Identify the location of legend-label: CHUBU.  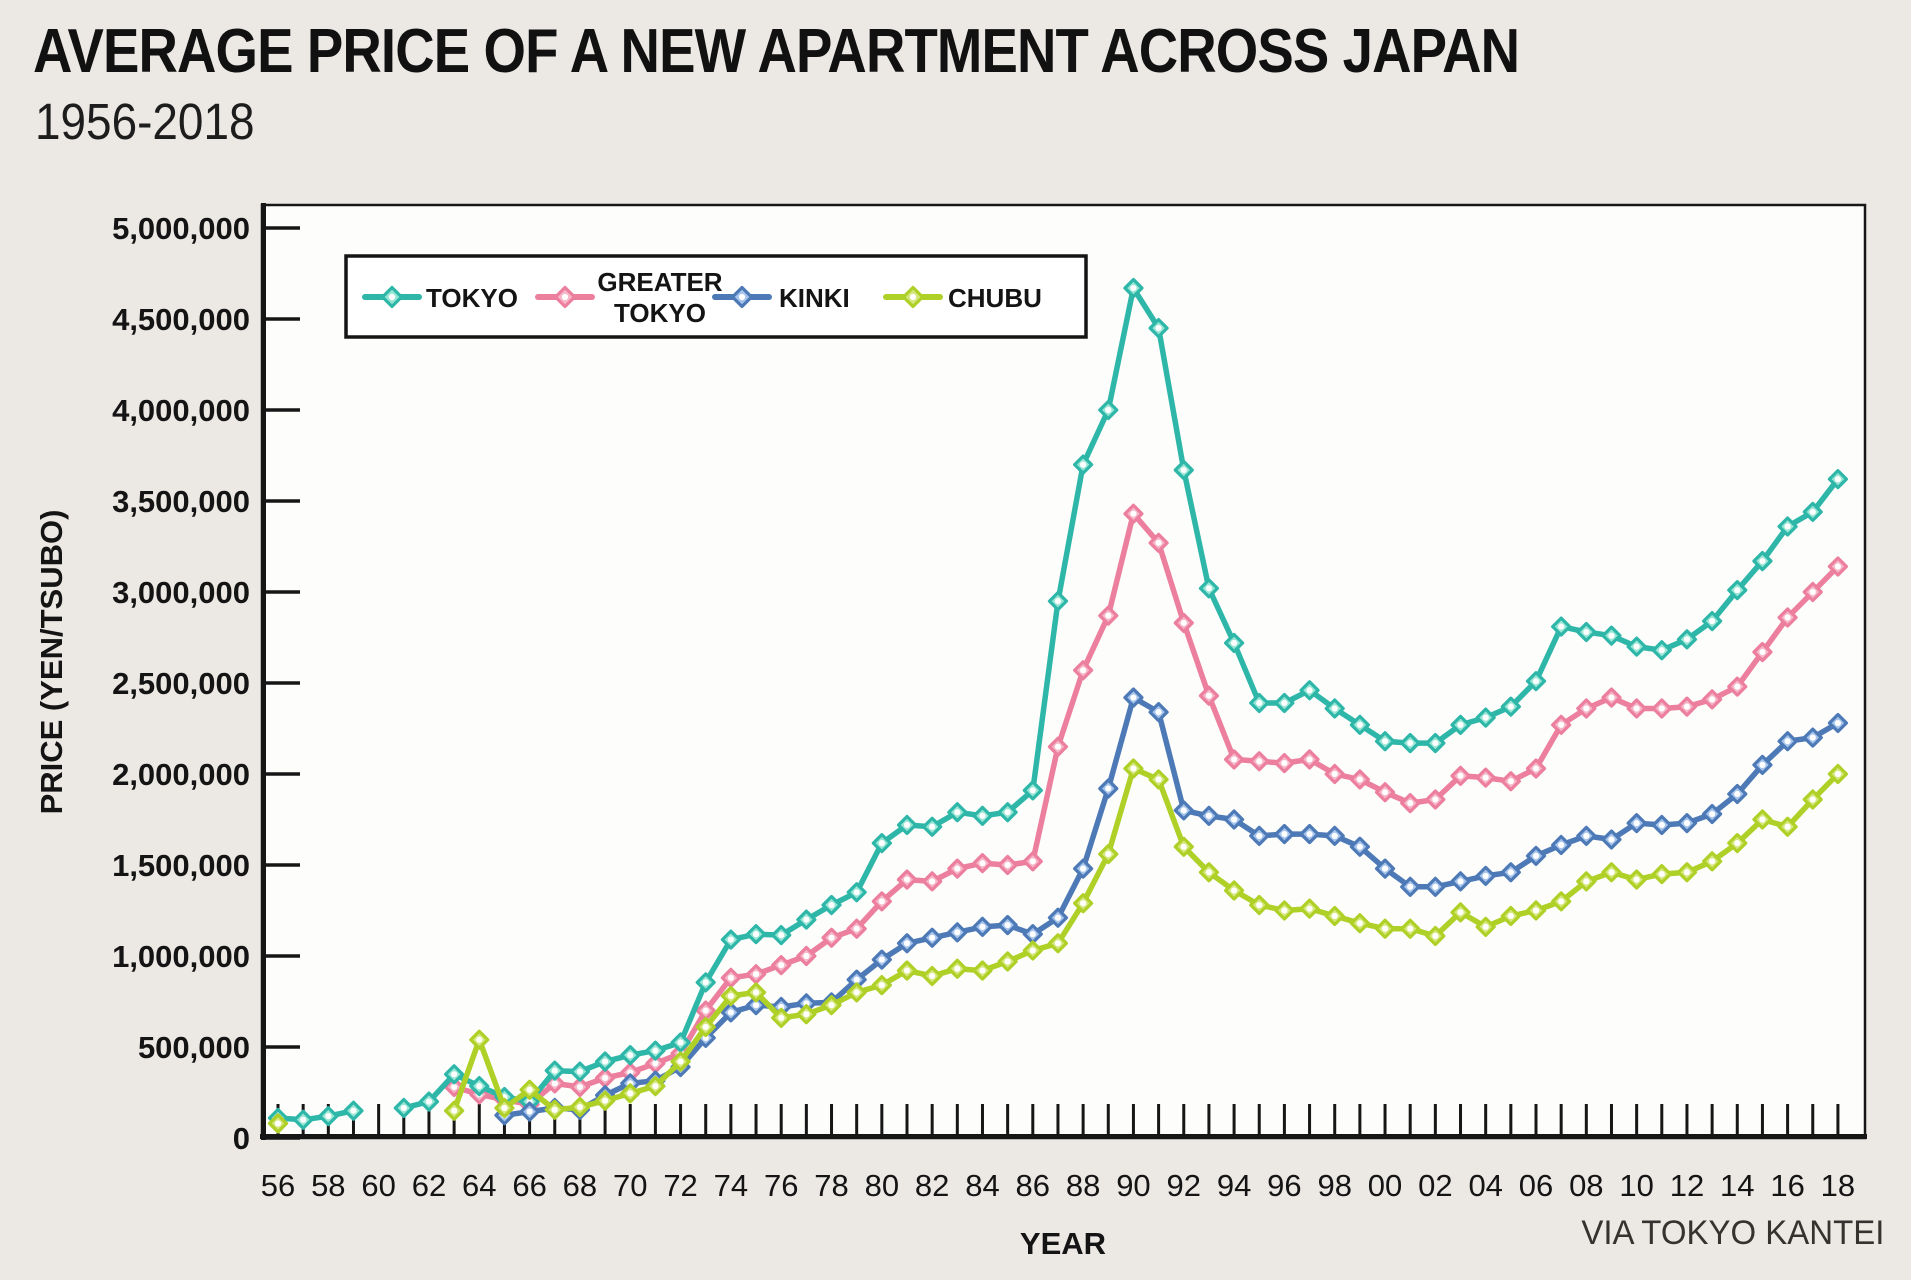
(995, 298).